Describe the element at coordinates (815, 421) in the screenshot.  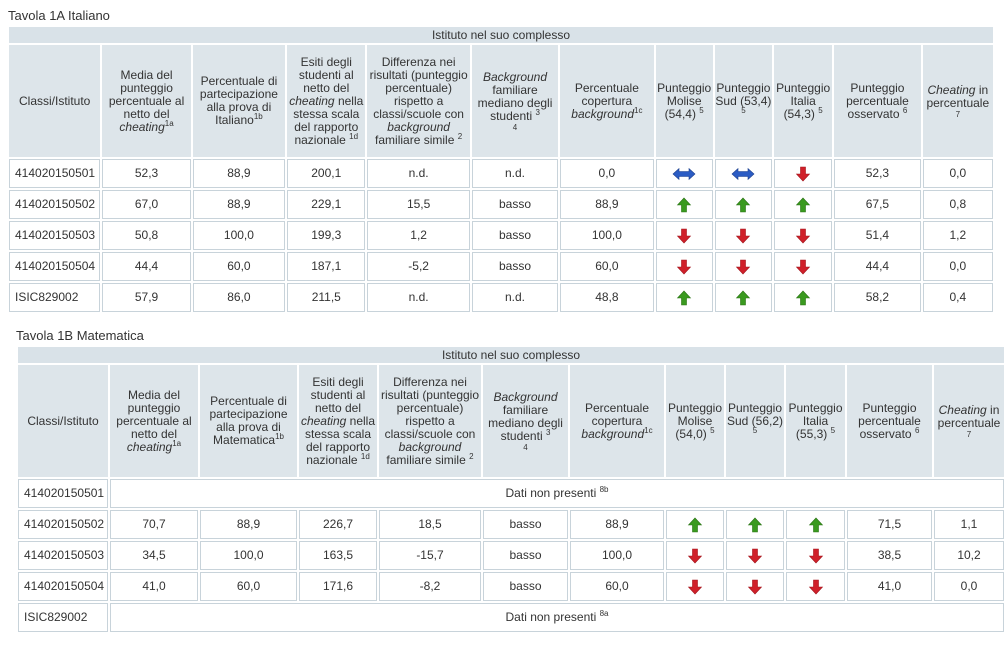
I see `header-punteggio-italia: Punteggio Italia (55,3) 5` at that location.